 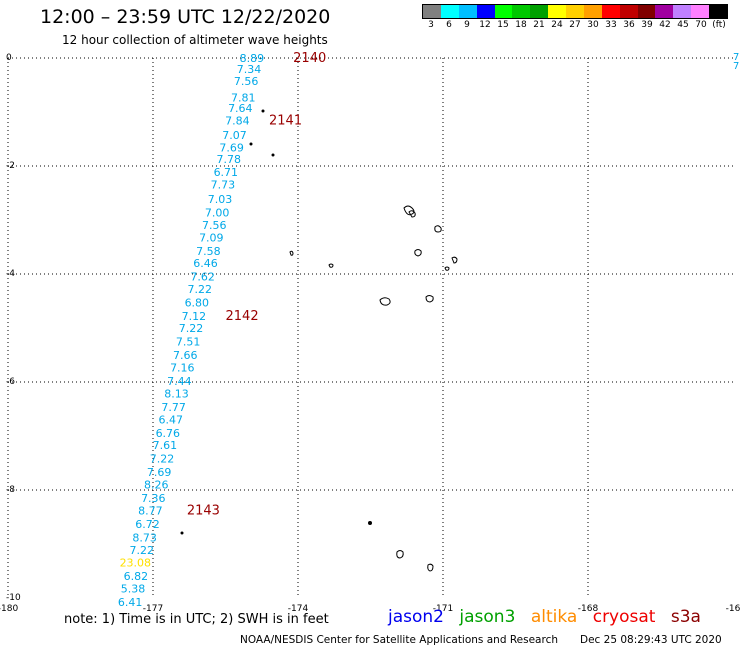 I want to click on swh-value-label: 7.34, so click(x=249, y=69).